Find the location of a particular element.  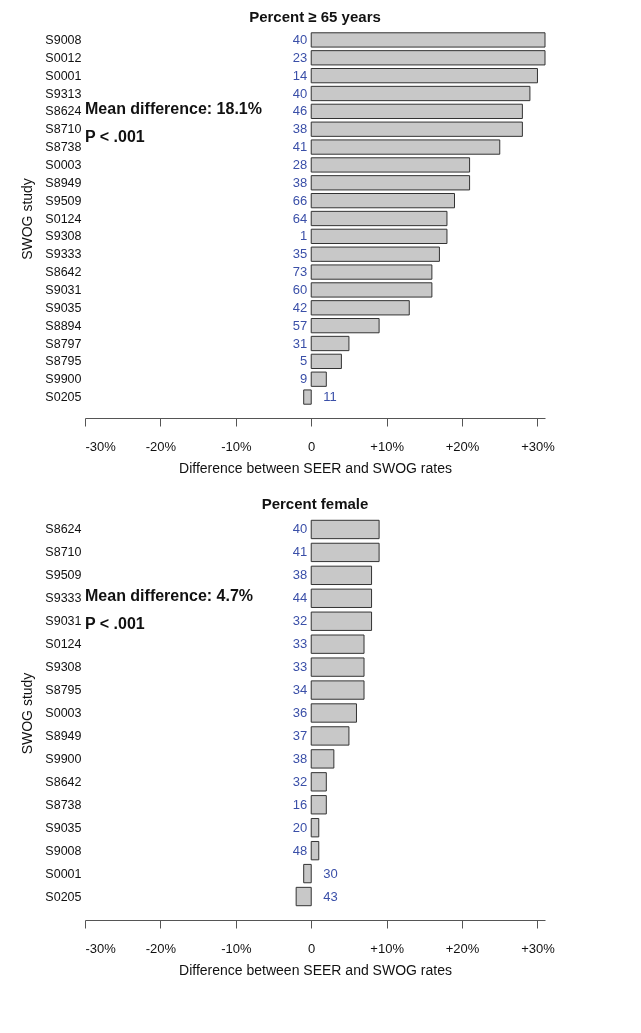

annotation: 64 is located at coordinates (300, 218).